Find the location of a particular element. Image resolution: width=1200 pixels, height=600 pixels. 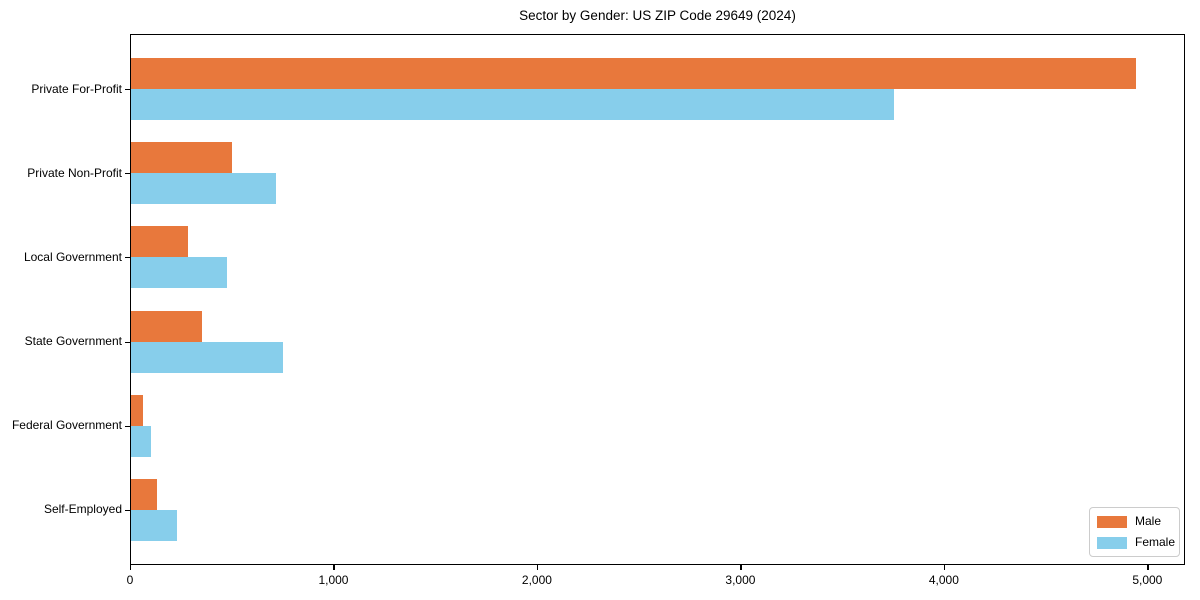

bar-female-private-non-profit is located at coordinates (204, 189).